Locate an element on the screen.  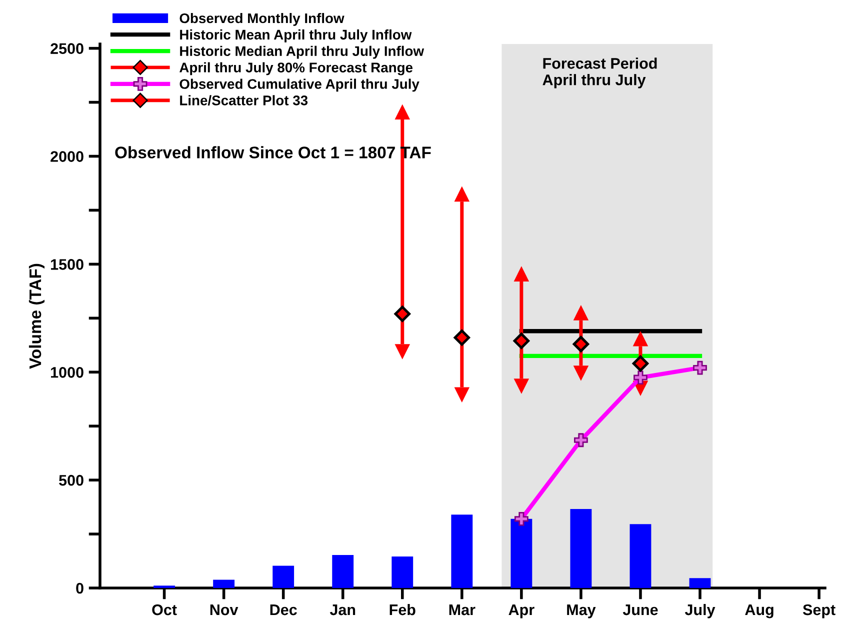
legend-label: Historic Mean April thru July Inflow is located at coordinates (296, 35).